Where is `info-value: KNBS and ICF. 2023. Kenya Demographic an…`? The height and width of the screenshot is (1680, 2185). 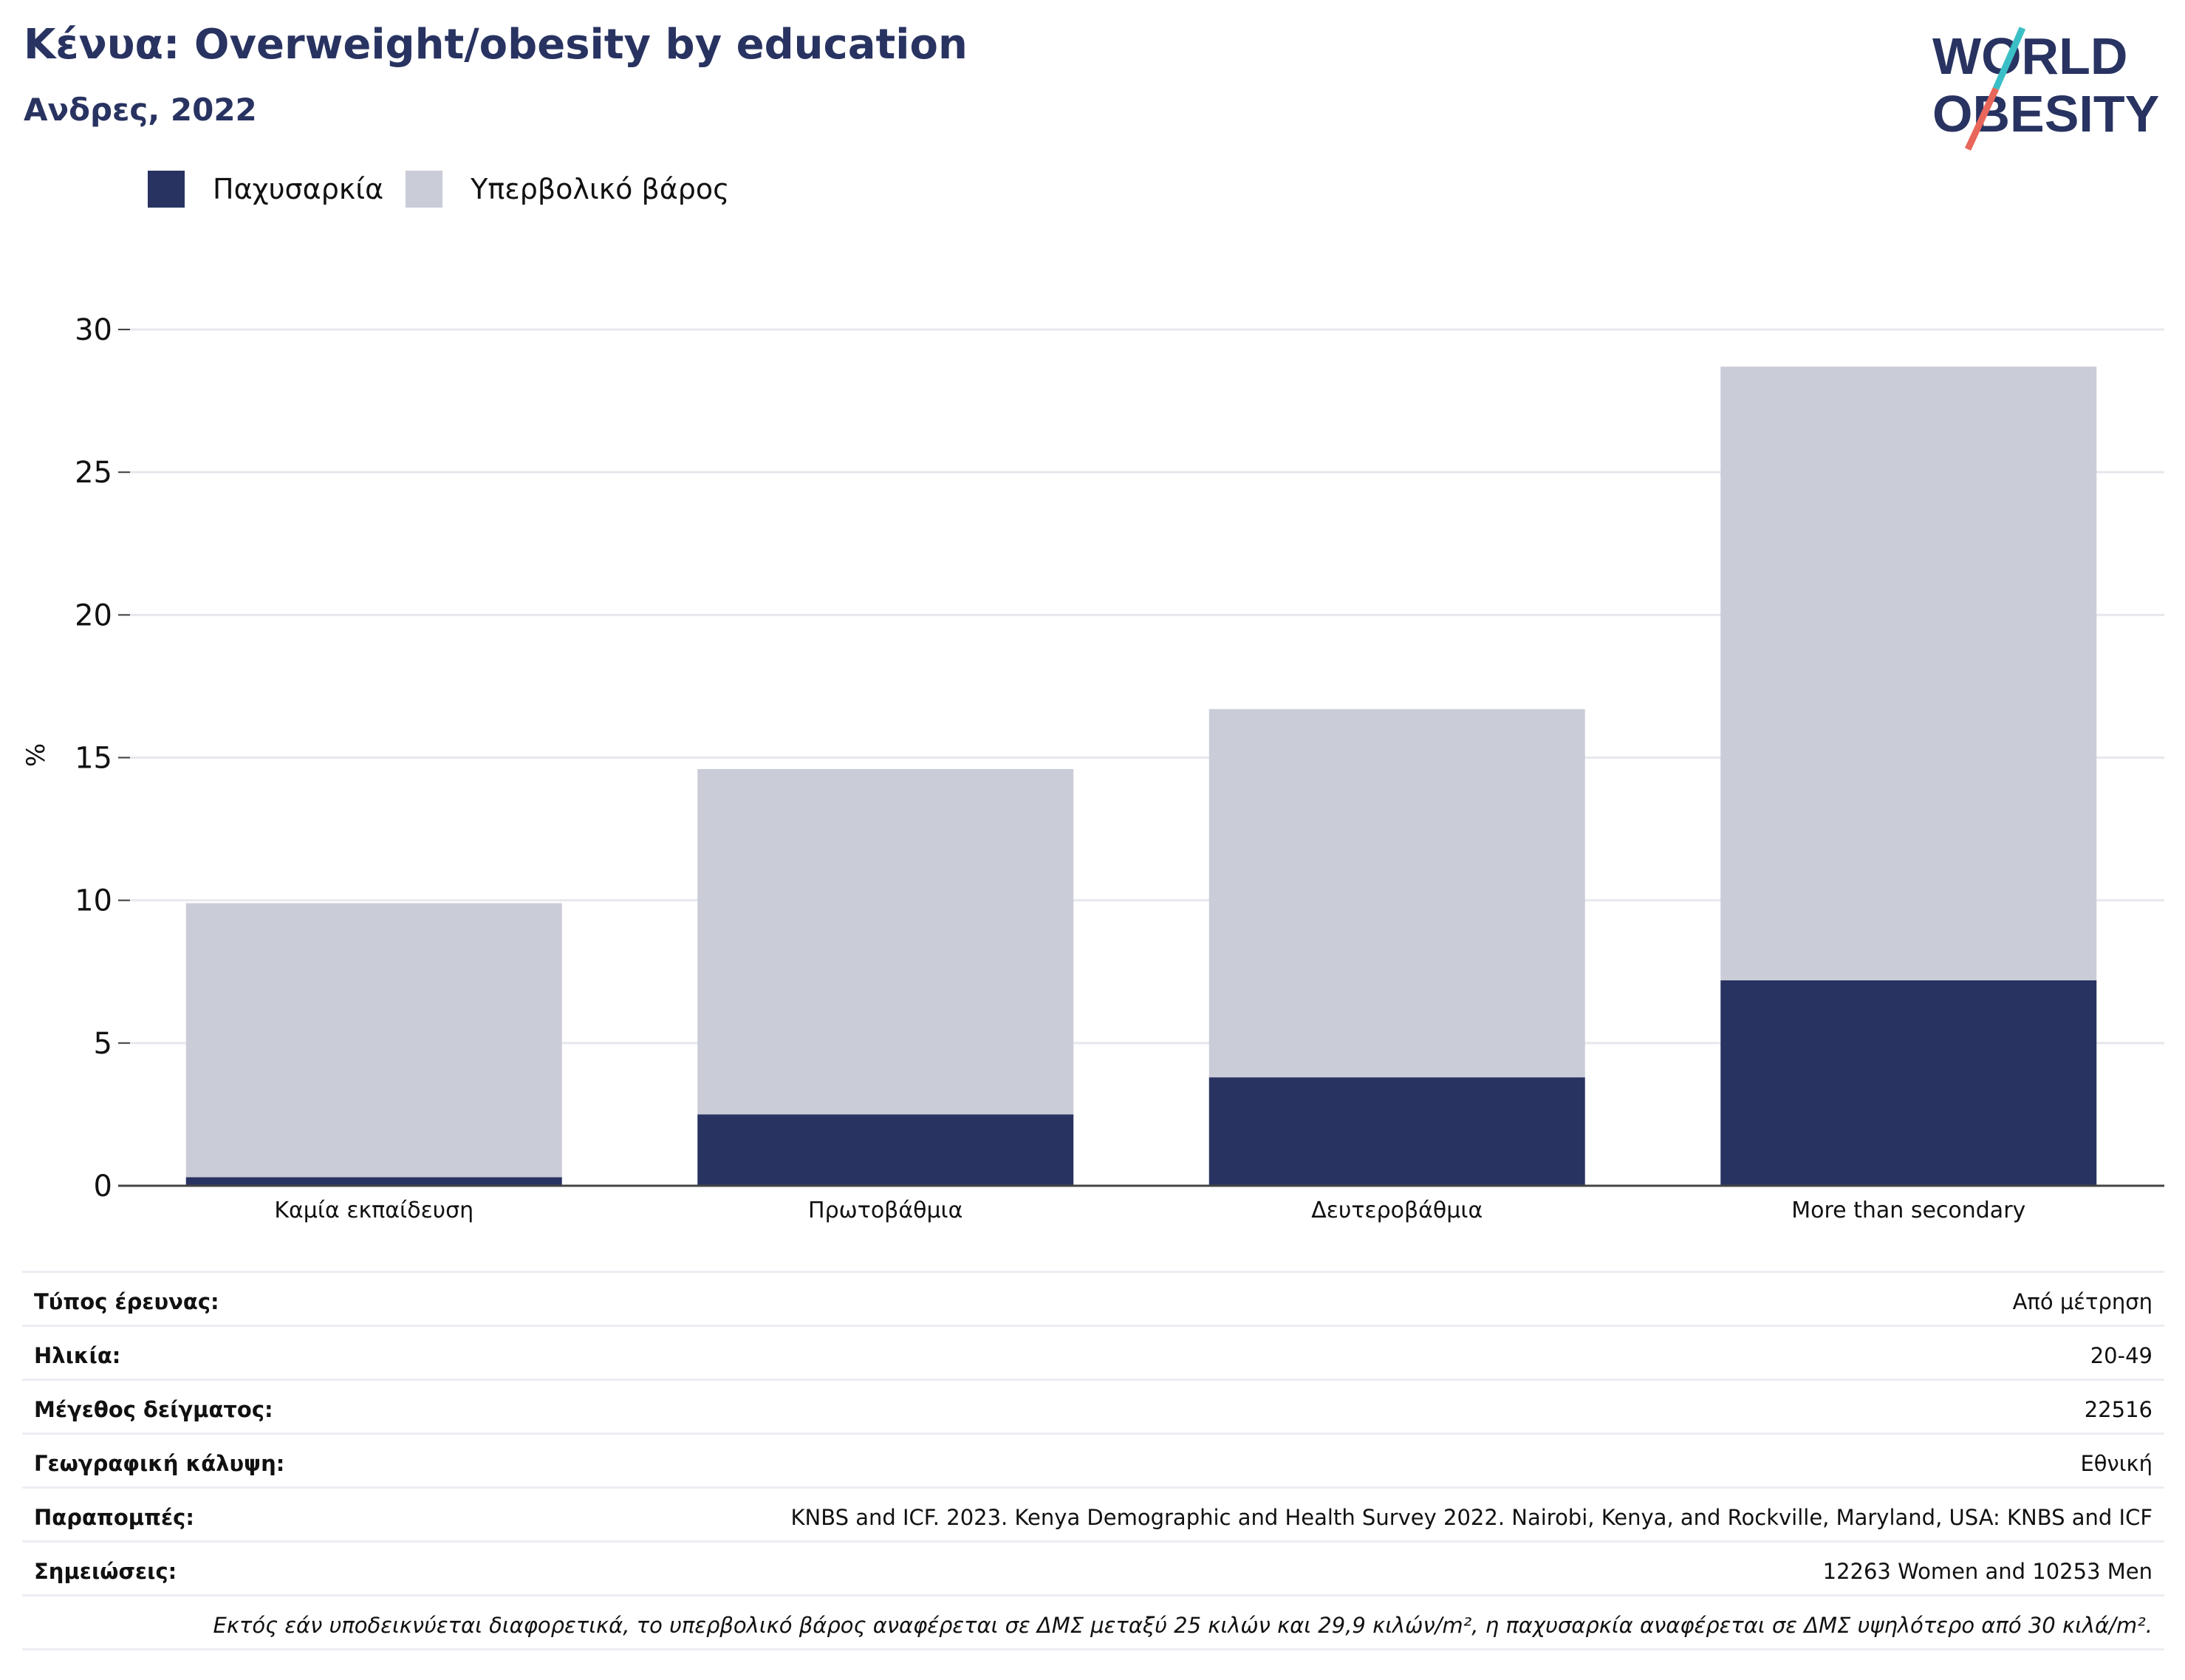
info-value: KNBS and ICF. 2023. Kenya Demographic an… is located at coordinates (1471, 1518).